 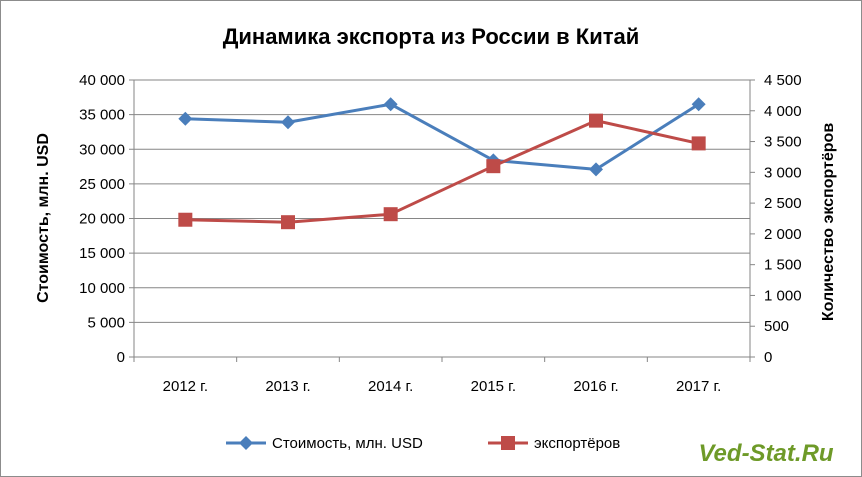 What do you see at coordinates (102, 184) in the screenshot?
I see `left-tick-label: 25 000` at bounding box center [102, 184].